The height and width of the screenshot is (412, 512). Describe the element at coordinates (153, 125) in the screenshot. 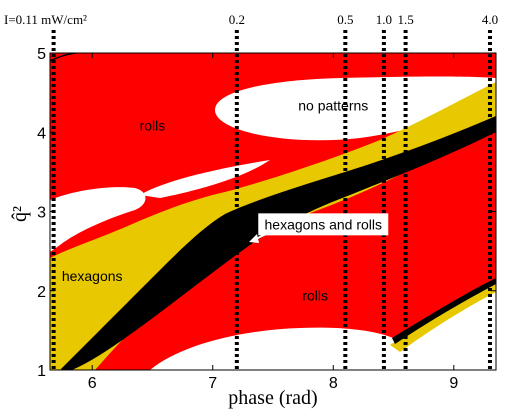

I see `region-label-1: rolls` at that location.